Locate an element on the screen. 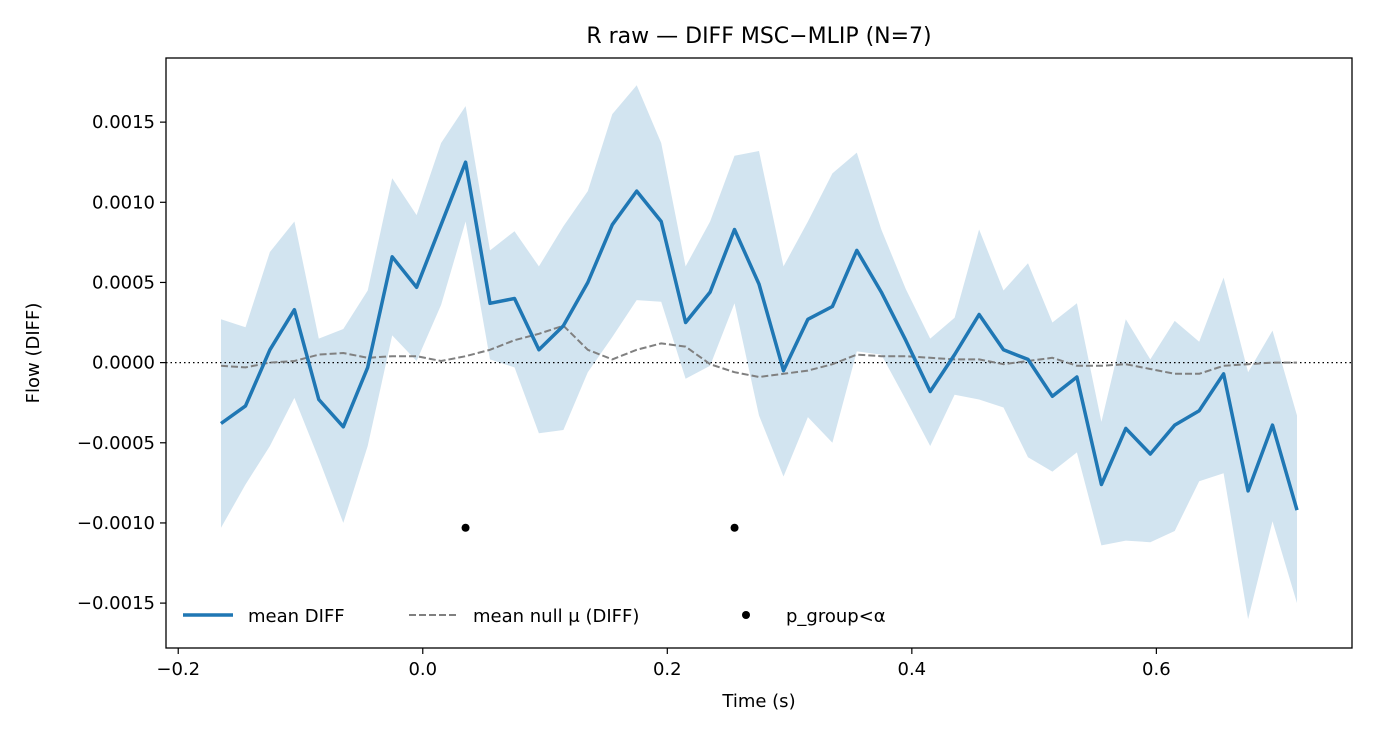 This screenshot has width=1376, height=736. x-axis-label: Time (s) is located at coordinates (758, 701).